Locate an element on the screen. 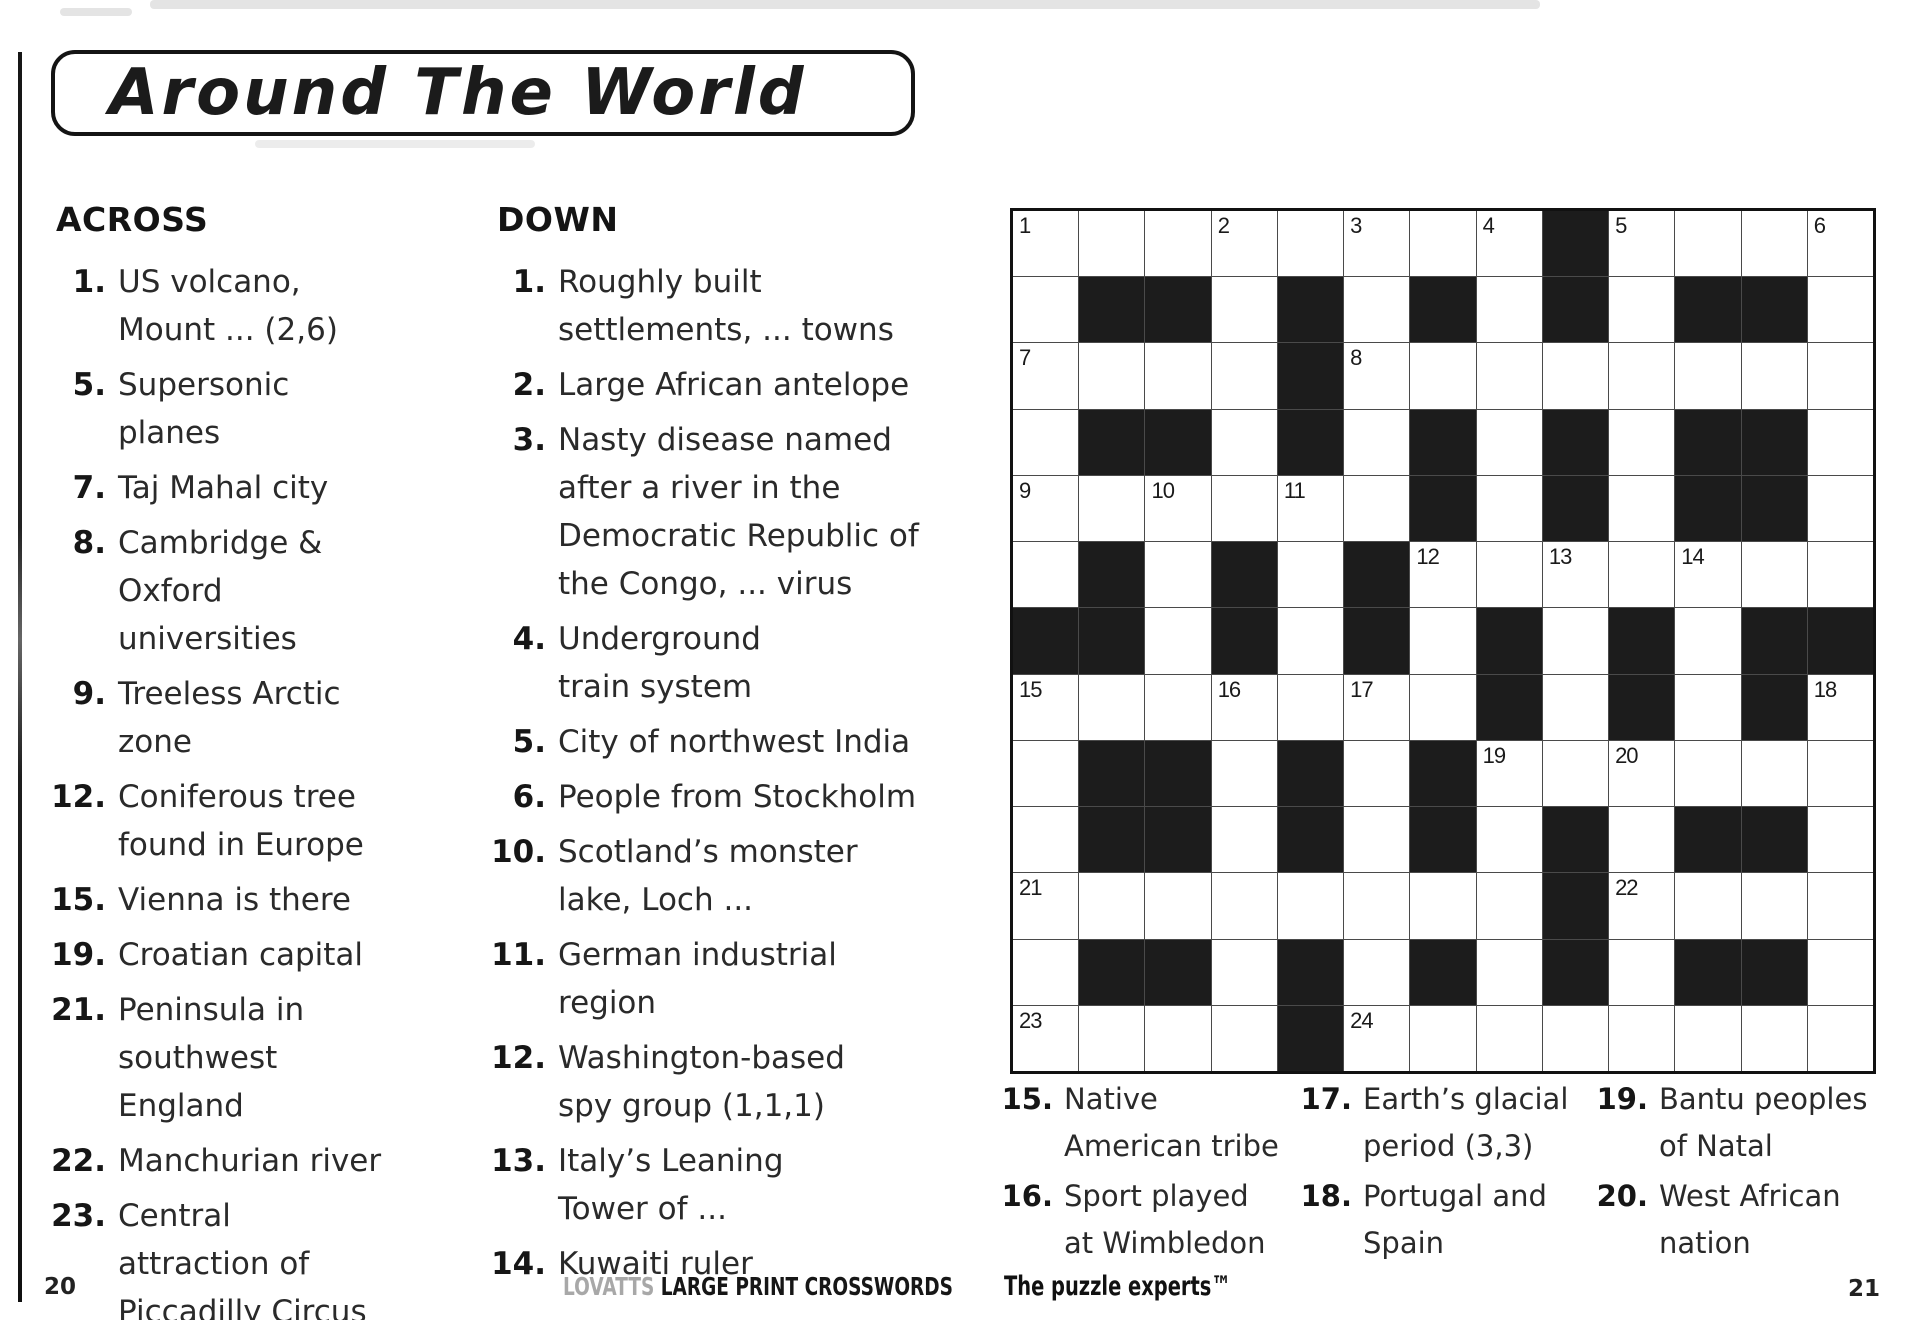 This screenshot has width=1920, height=1320. grid-cell: 17 is located at coordinates (1377, 707).